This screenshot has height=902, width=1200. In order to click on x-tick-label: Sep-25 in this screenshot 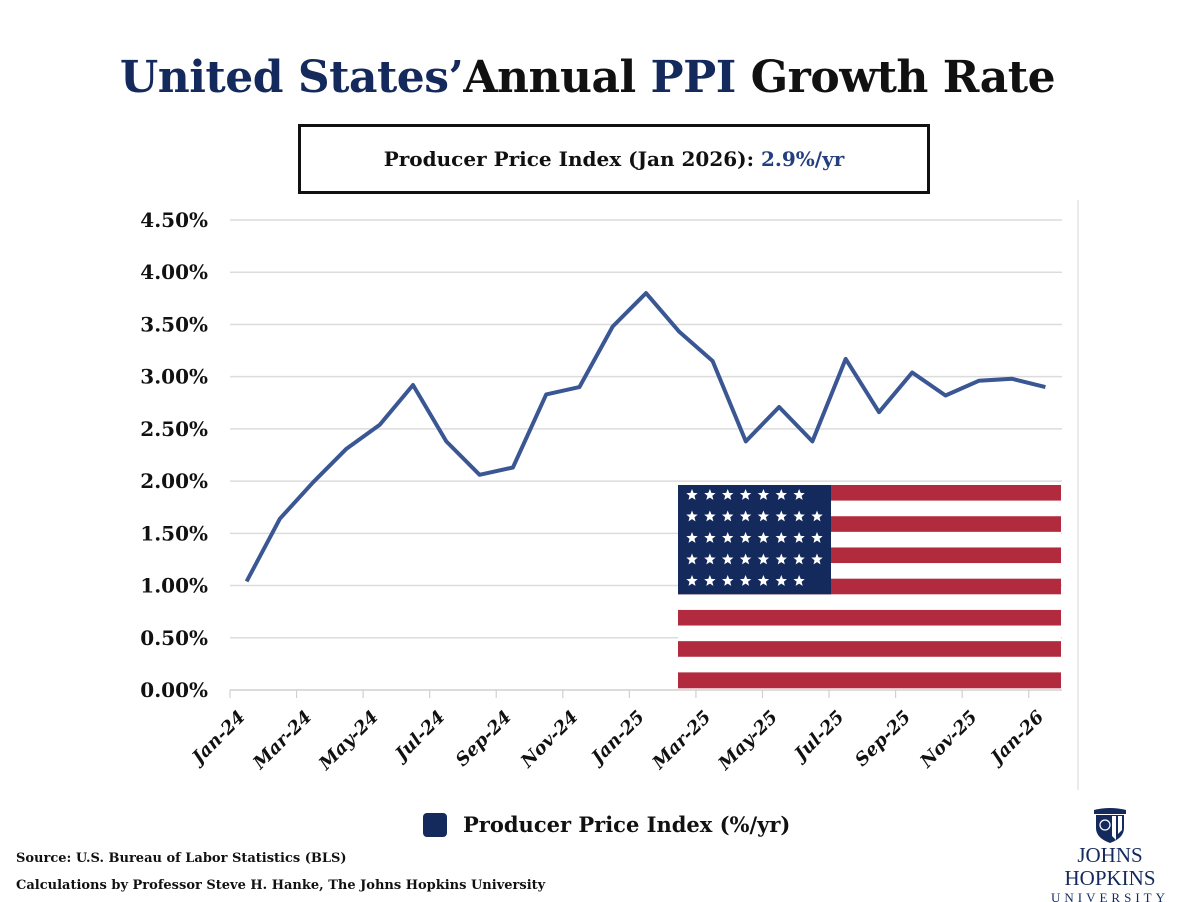, I will do `click(883, 739)`.